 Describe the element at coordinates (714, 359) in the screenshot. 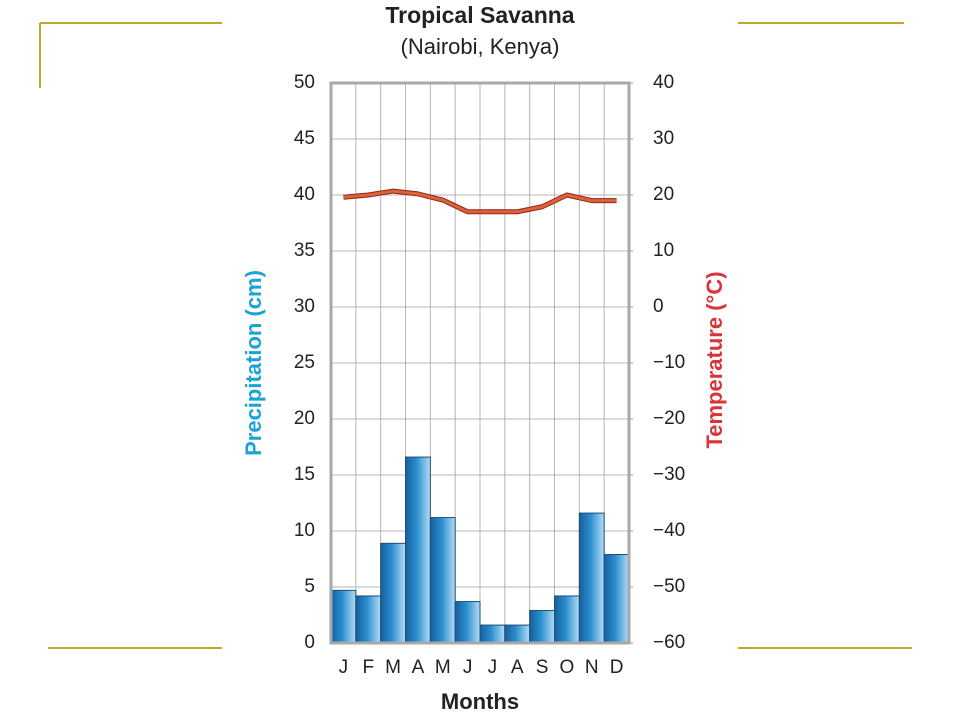

I see `y2-axis-label: Temperature (°C)` at that location.